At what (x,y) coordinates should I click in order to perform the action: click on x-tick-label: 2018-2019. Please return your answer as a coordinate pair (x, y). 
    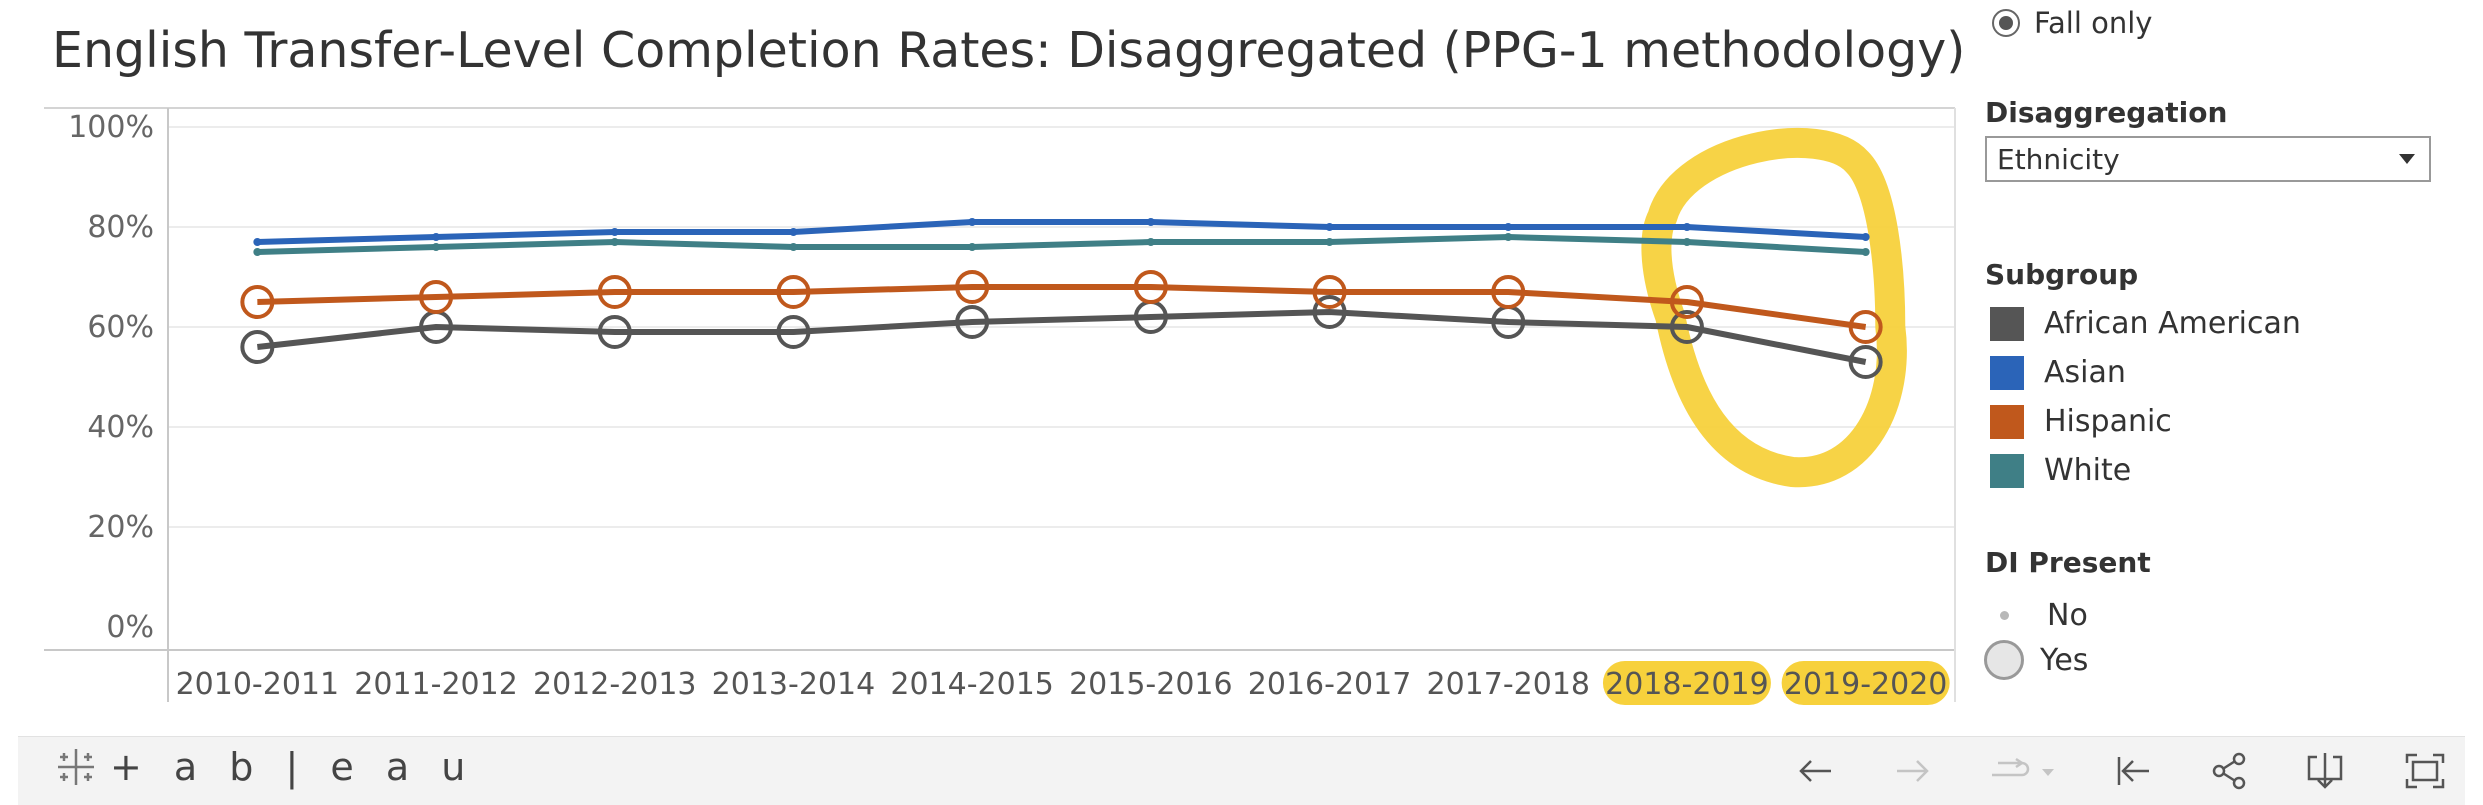
    Looking at the image, I should click on (1687, 684).